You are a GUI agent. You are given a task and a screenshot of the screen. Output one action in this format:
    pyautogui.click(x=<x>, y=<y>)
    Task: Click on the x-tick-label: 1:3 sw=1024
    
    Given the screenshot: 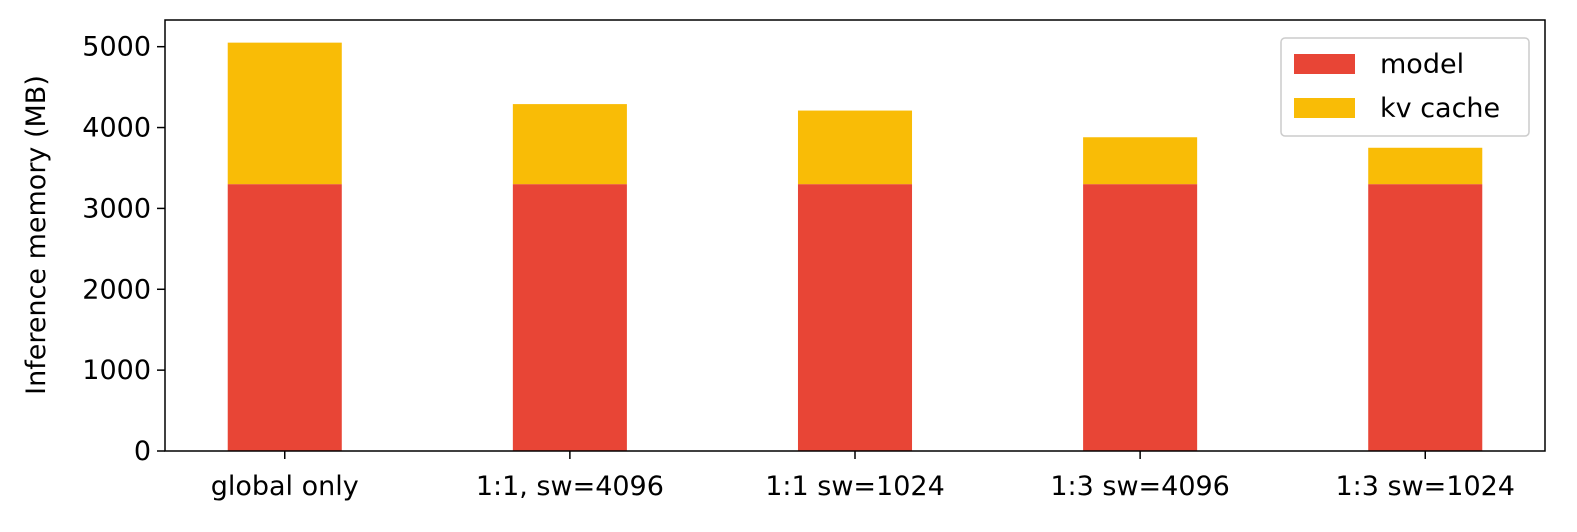 What is the action you would take?
    pyautogui.click(x=1425, y=486)
    